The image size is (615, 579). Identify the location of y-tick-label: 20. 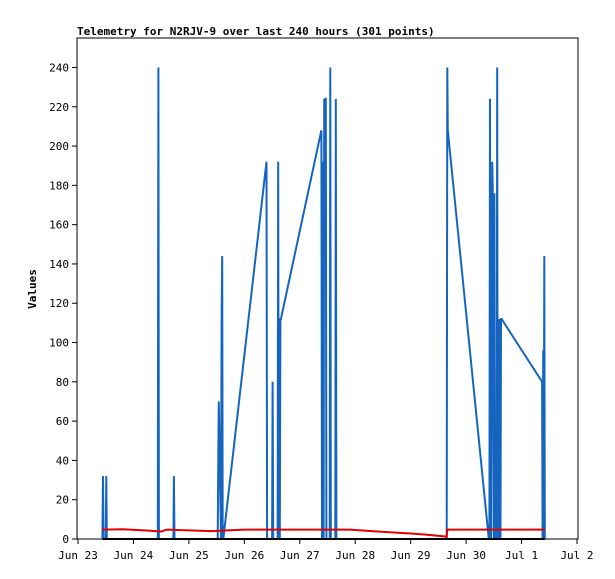
(62, 500).